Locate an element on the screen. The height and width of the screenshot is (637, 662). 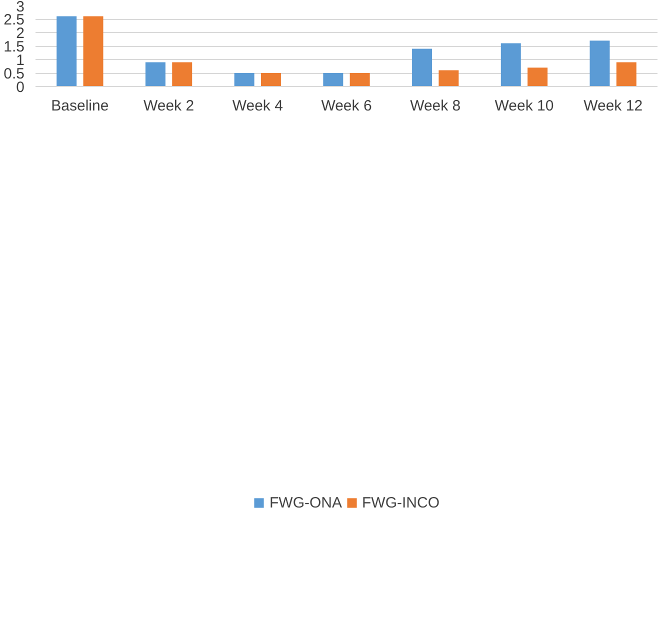
x-tick-label: Week 2 is located at coordinates (168, 106).